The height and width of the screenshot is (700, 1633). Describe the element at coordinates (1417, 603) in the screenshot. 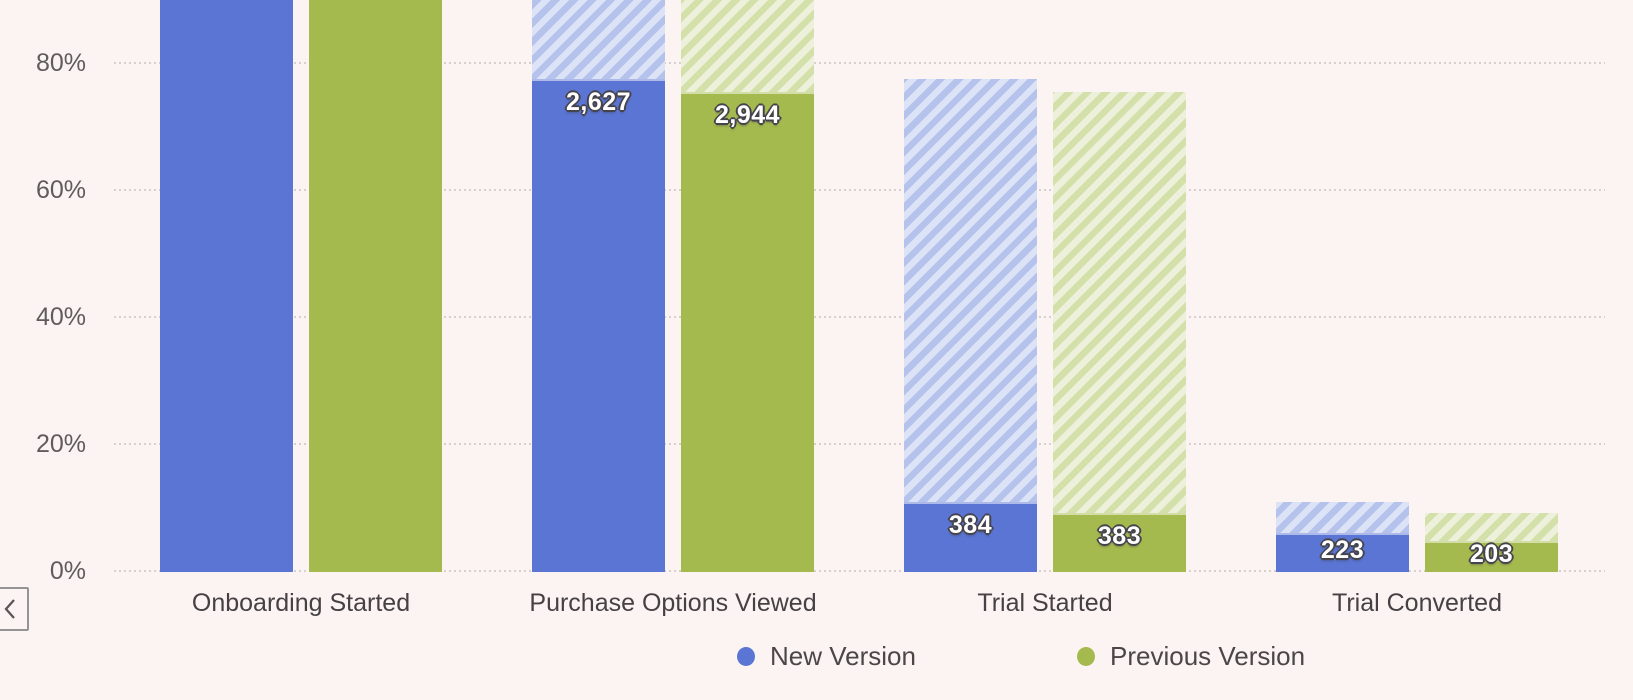

I see `x-axis-category-label: Trial Converted` at that location.